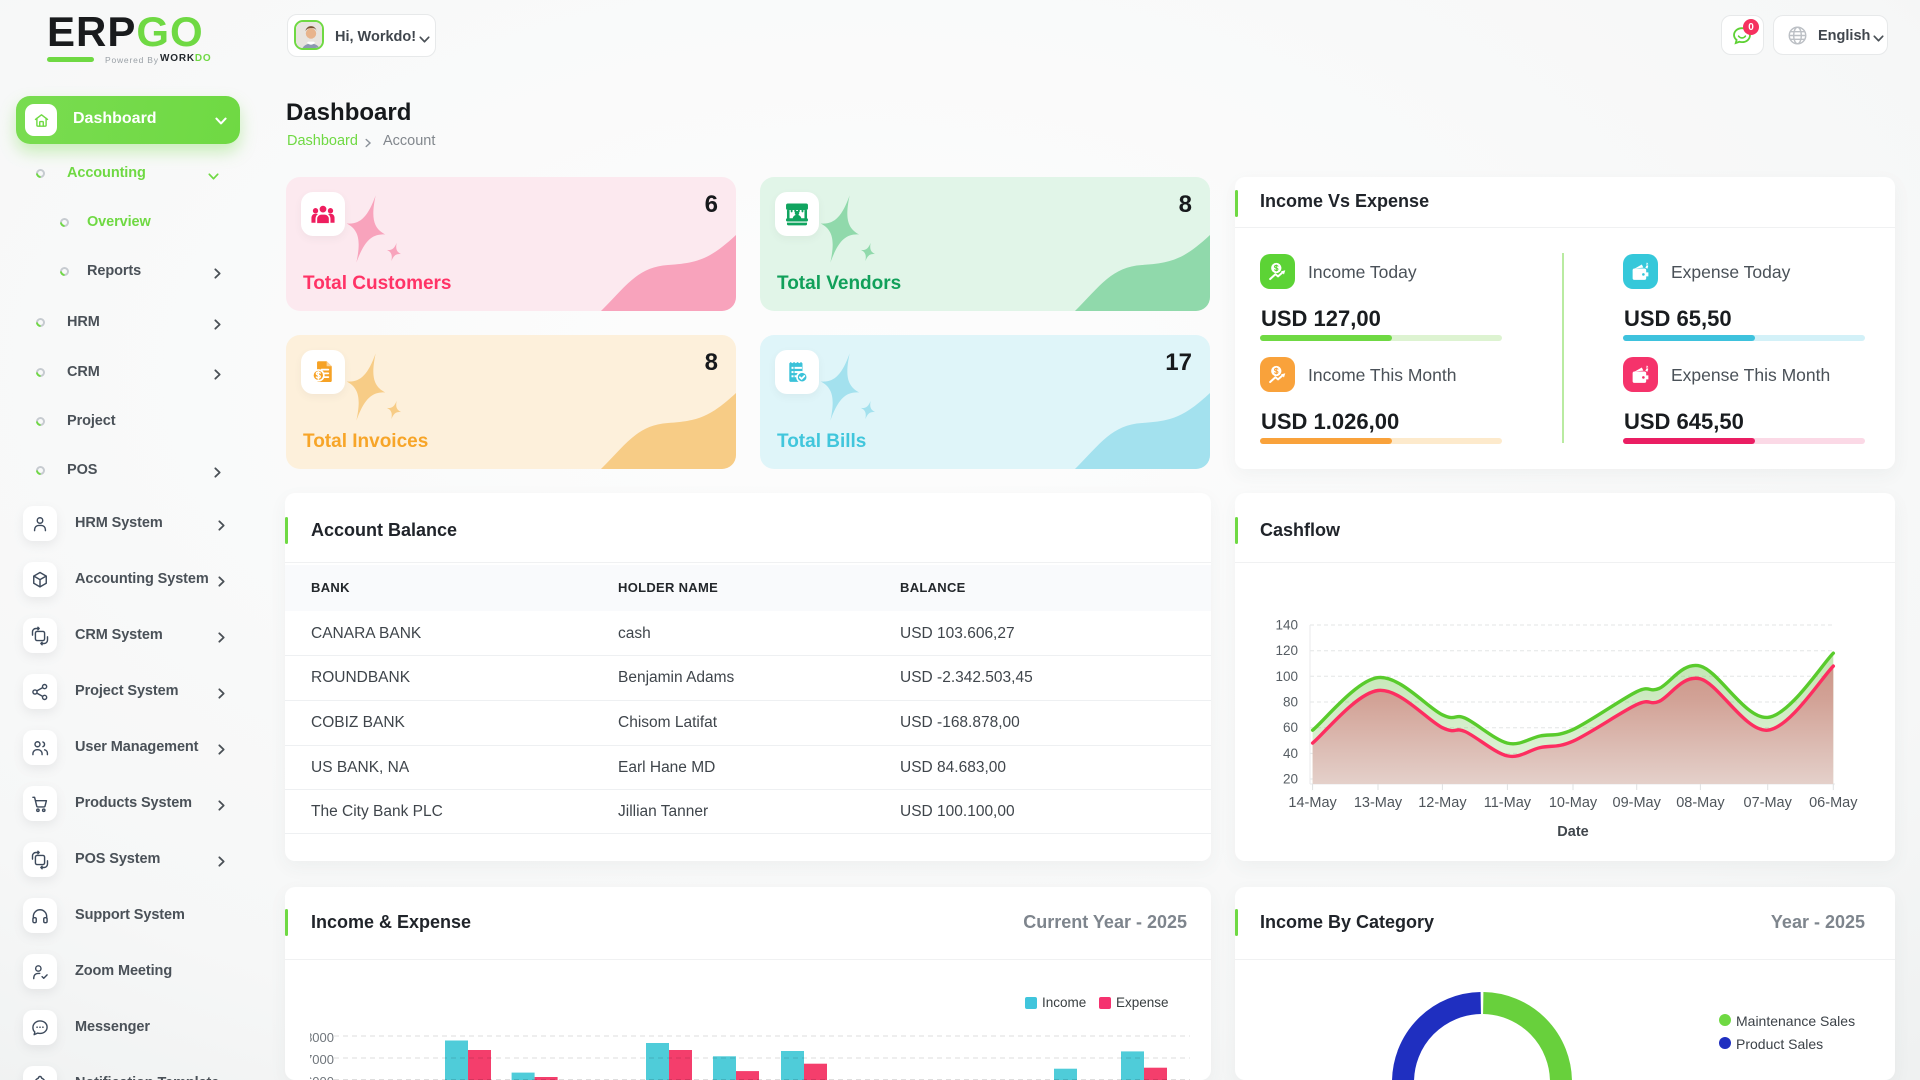 The width and height of the screenshot is (1920, 1080). Describe the element at coordinates (1768, 803) in the screenshot. I see `svg-text: 07-May` at that location.